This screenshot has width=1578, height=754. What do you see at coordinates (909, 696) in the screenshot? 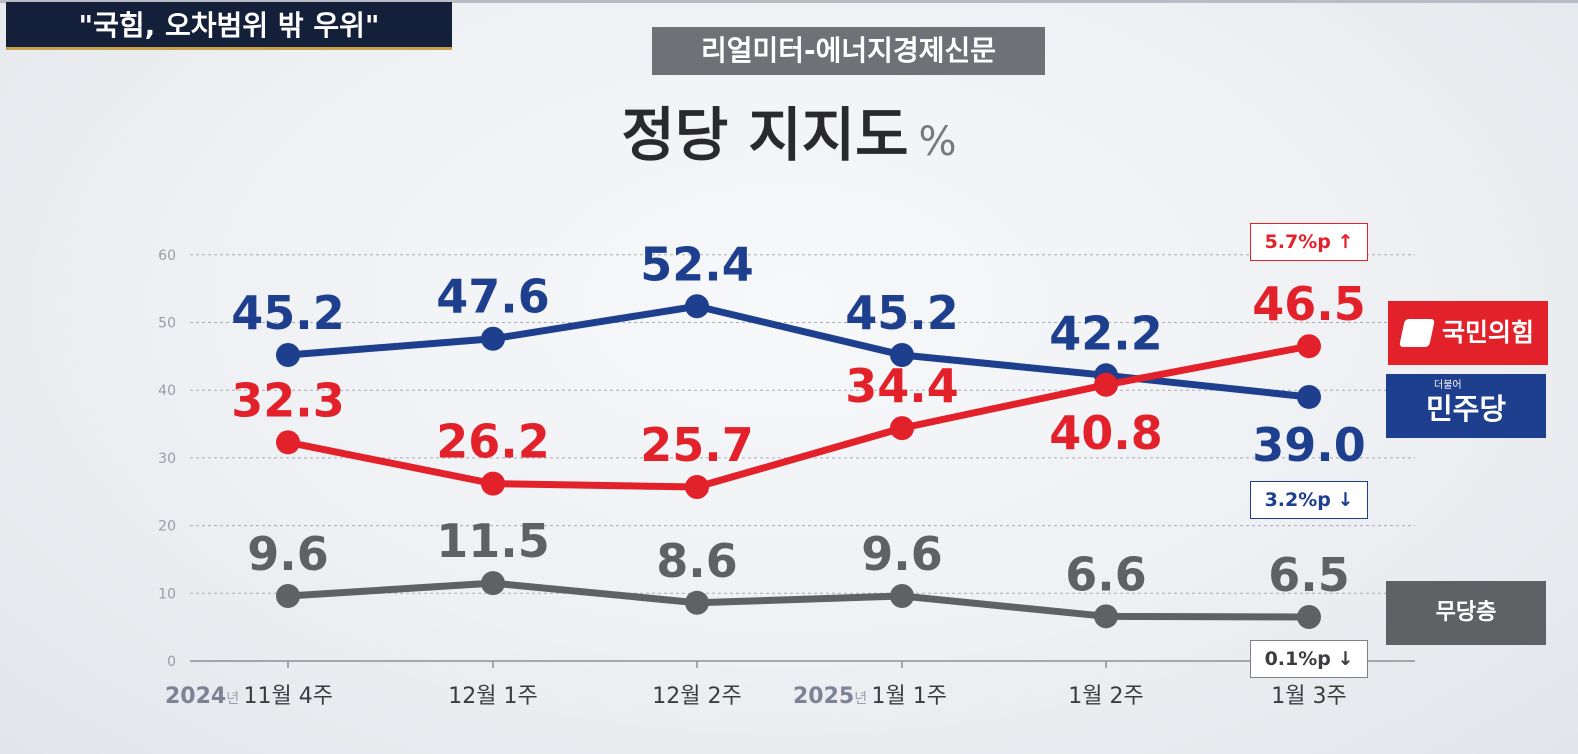
I see `x-tick-period: 1월 1주` at bounding box center [909, 696].